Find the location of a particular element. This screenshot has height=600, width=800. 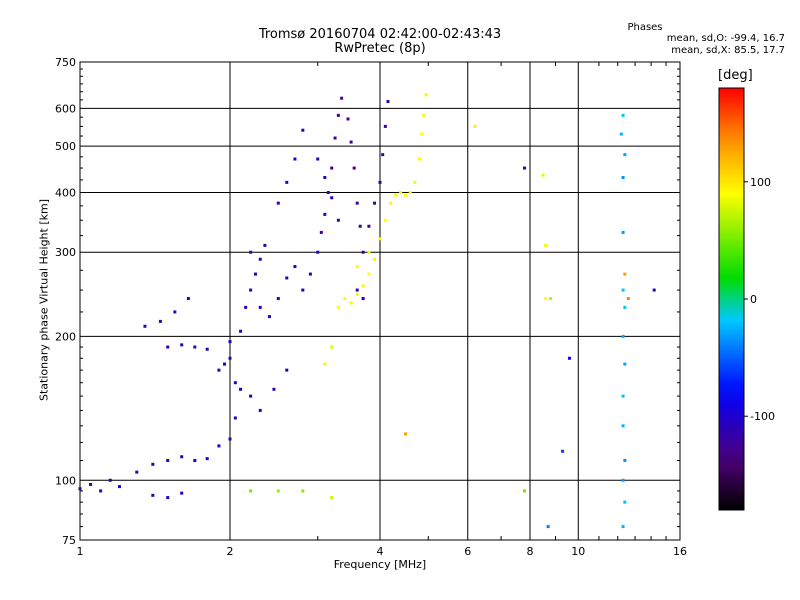

y-tick-label: 300 is located at coordinates (65, 252).